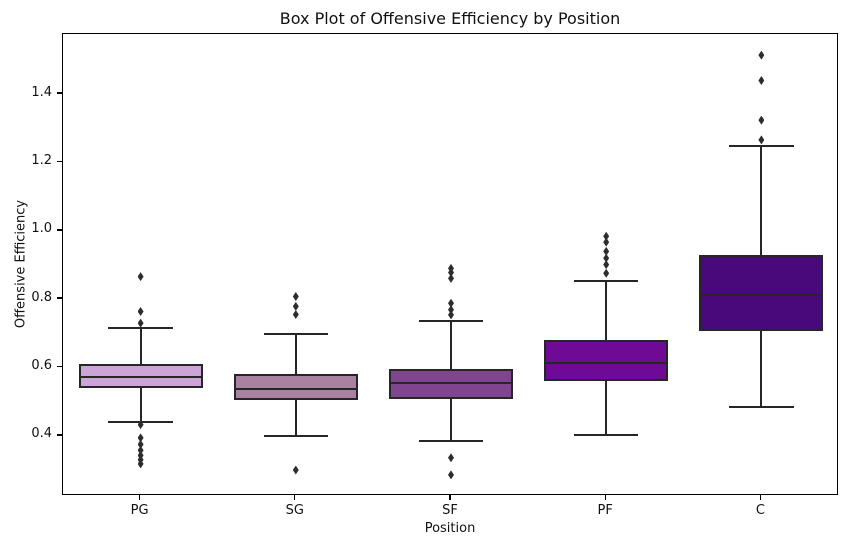 This screenshot has height=547, width=846. Describe the element at coordinates (139, 510) in the screenshot. I see `x-tick-label-PG: PG` at that location.